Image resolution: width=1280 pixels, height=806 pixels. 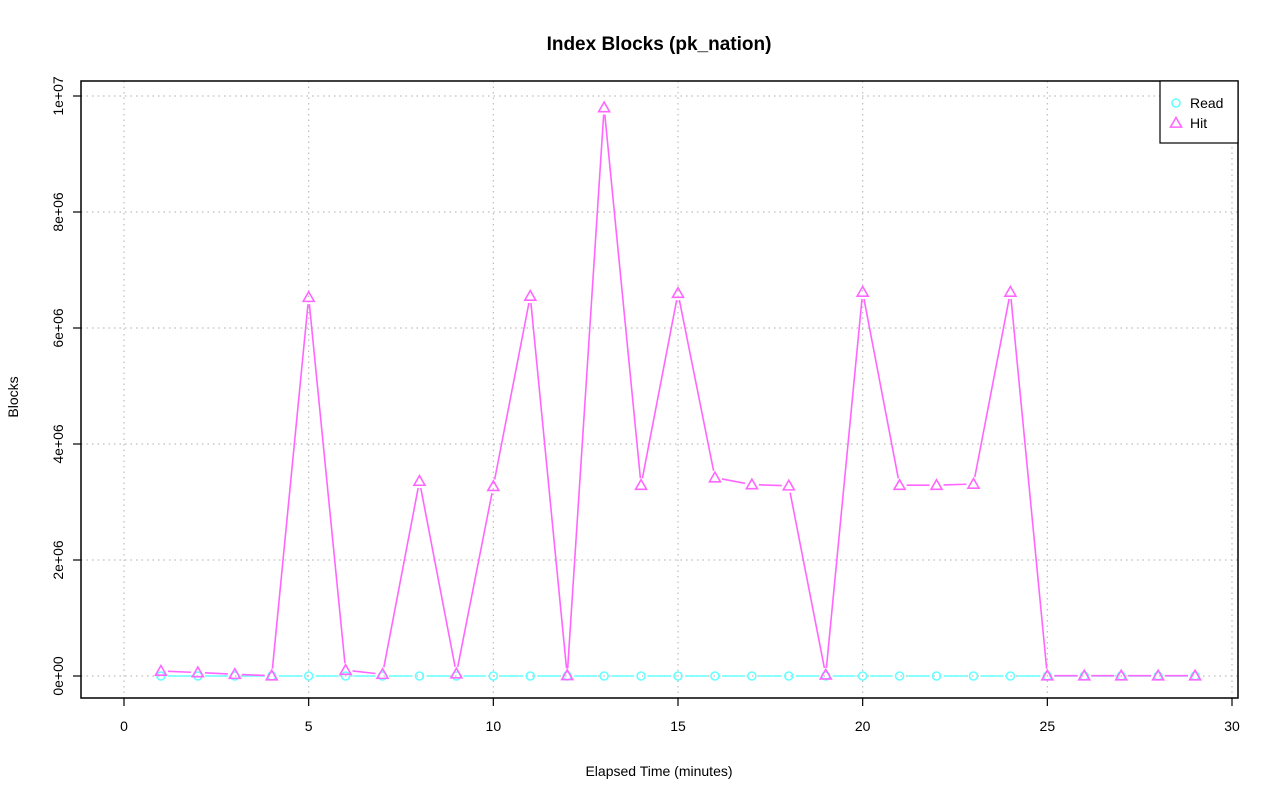 What do you see at coordinates (658, 771) in the screenshot?
I see `x-axis-label: Elapsed Time (minutes)` at bounding box center [658, 771].